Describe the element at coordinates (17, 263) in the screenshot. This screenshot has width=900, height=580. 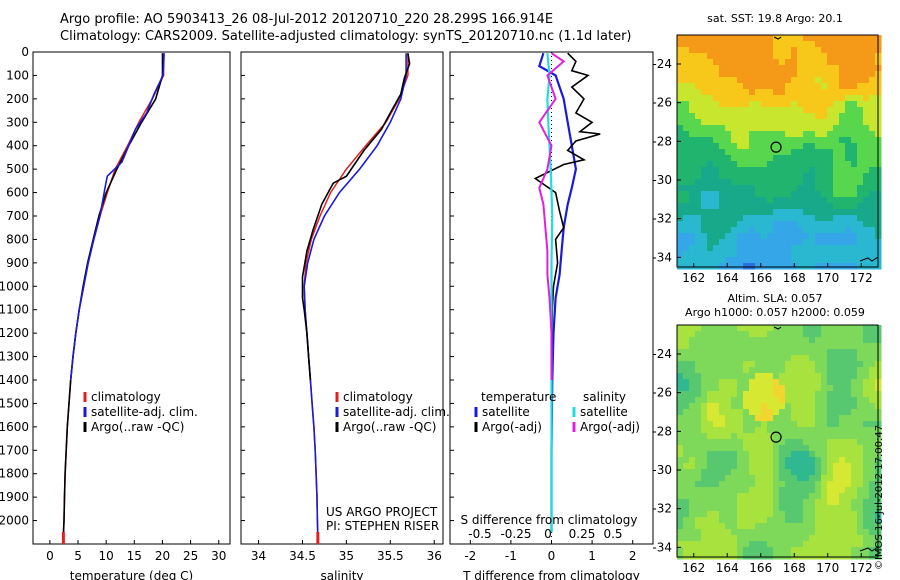
I see `depth-tick-label: 900` at that location.